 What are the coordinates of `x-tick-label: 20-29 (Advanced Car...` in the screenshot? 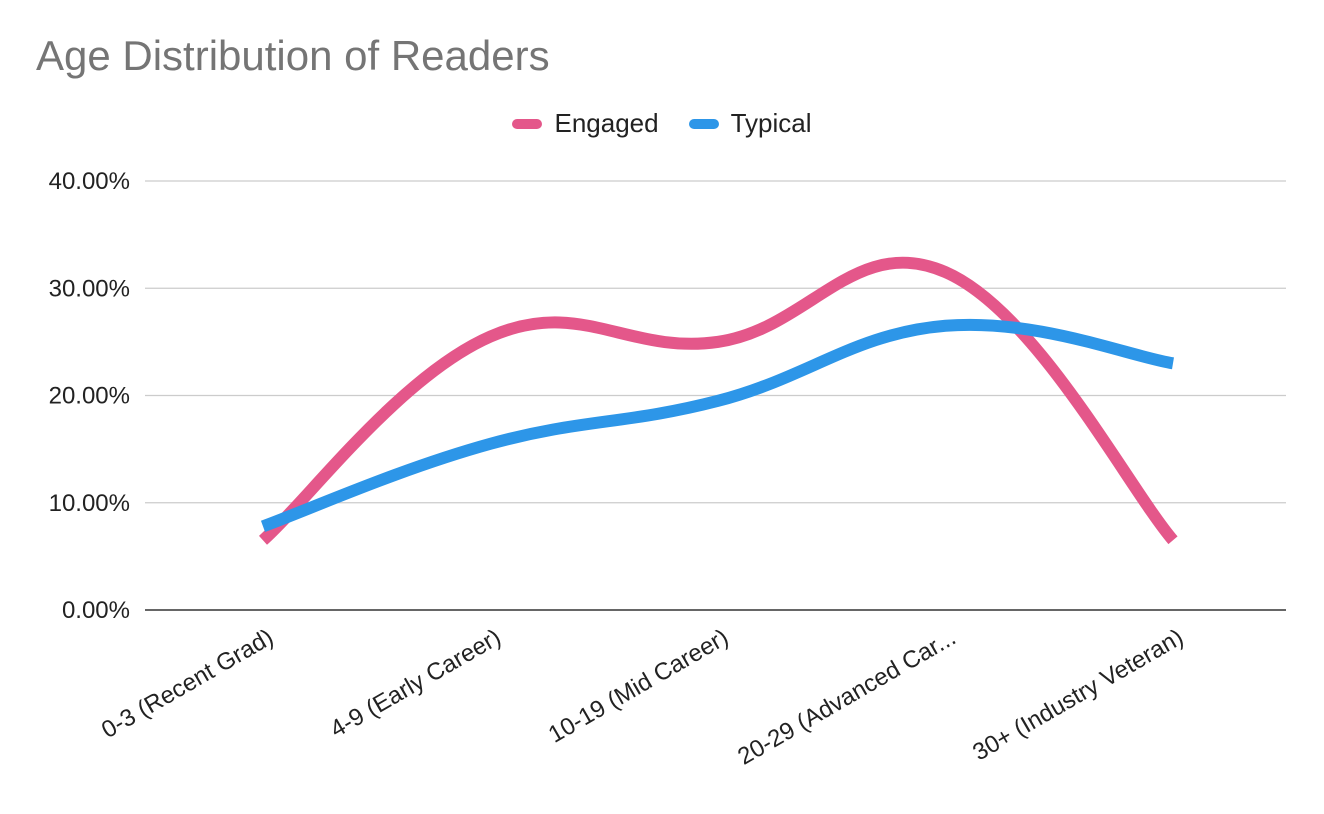 It's located at (846, 697).